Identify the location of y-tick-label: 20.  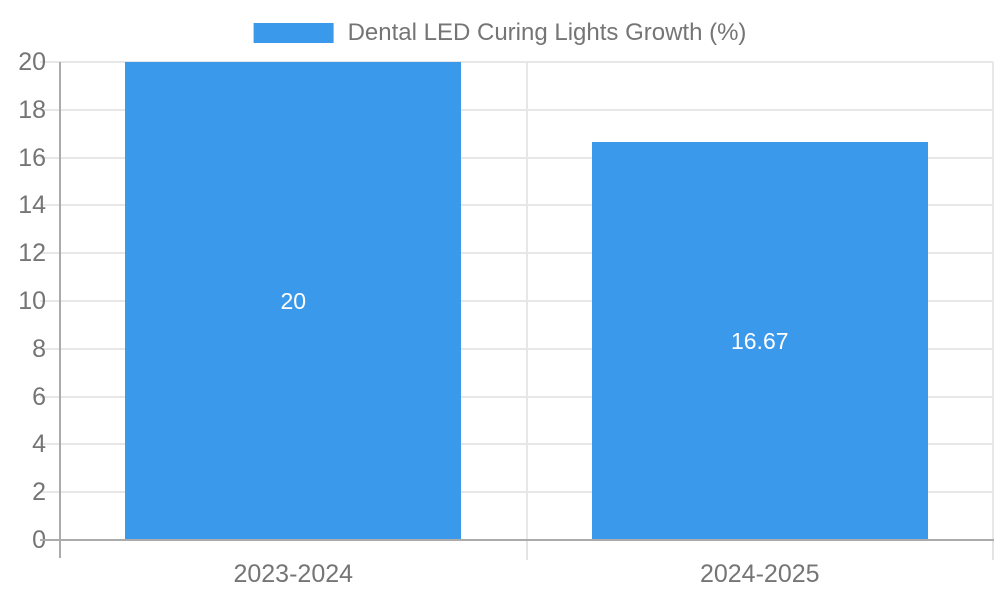
(32, 62).